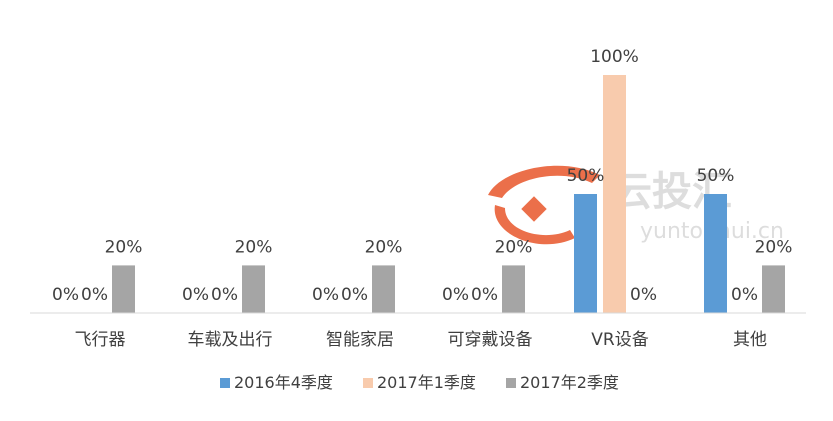 The width and height of the screenshot is (833, 421). Describe the element at coordinates (490, 340) in the screenshot. I see `category-label-4: 可穿戴设备` at that location.